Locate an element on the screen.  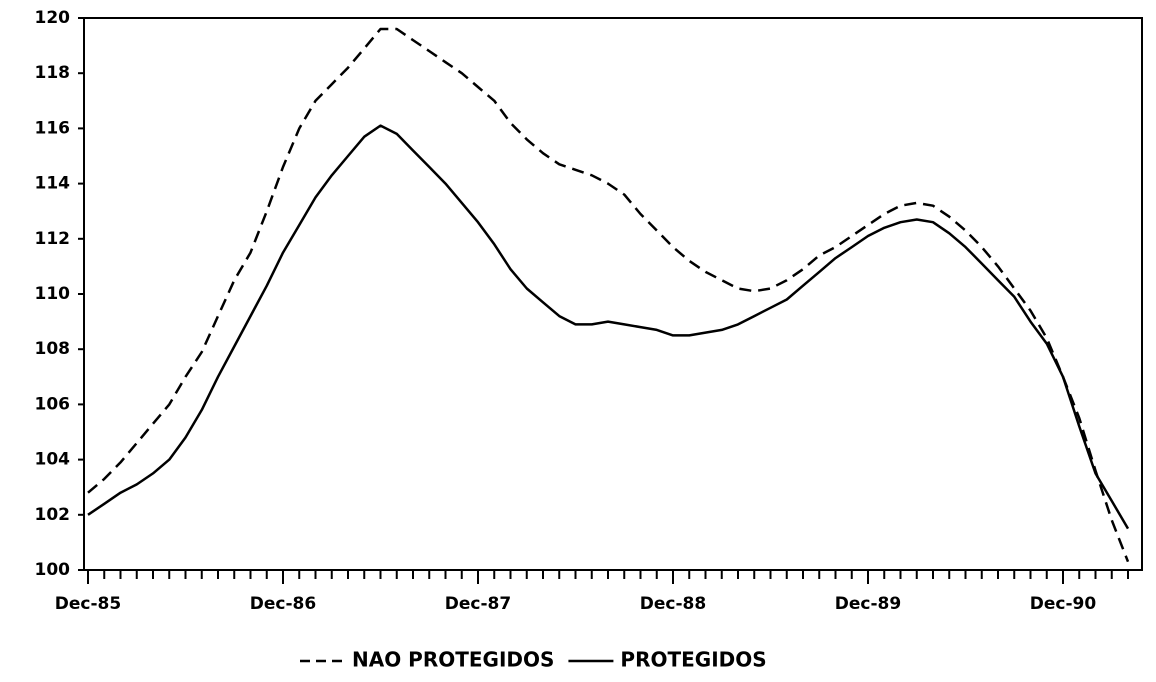
y-tick-label: 106 is located at coordinates (53, 404).